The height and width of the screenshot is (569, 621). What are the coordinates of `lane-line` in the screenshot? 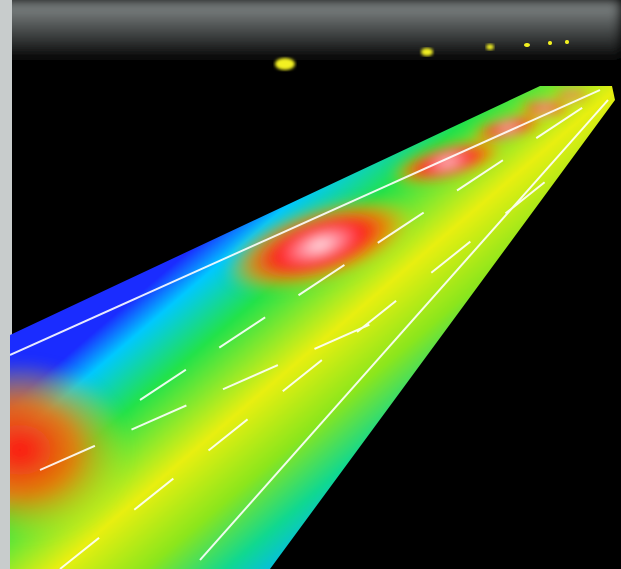 It's located at (210, 395).